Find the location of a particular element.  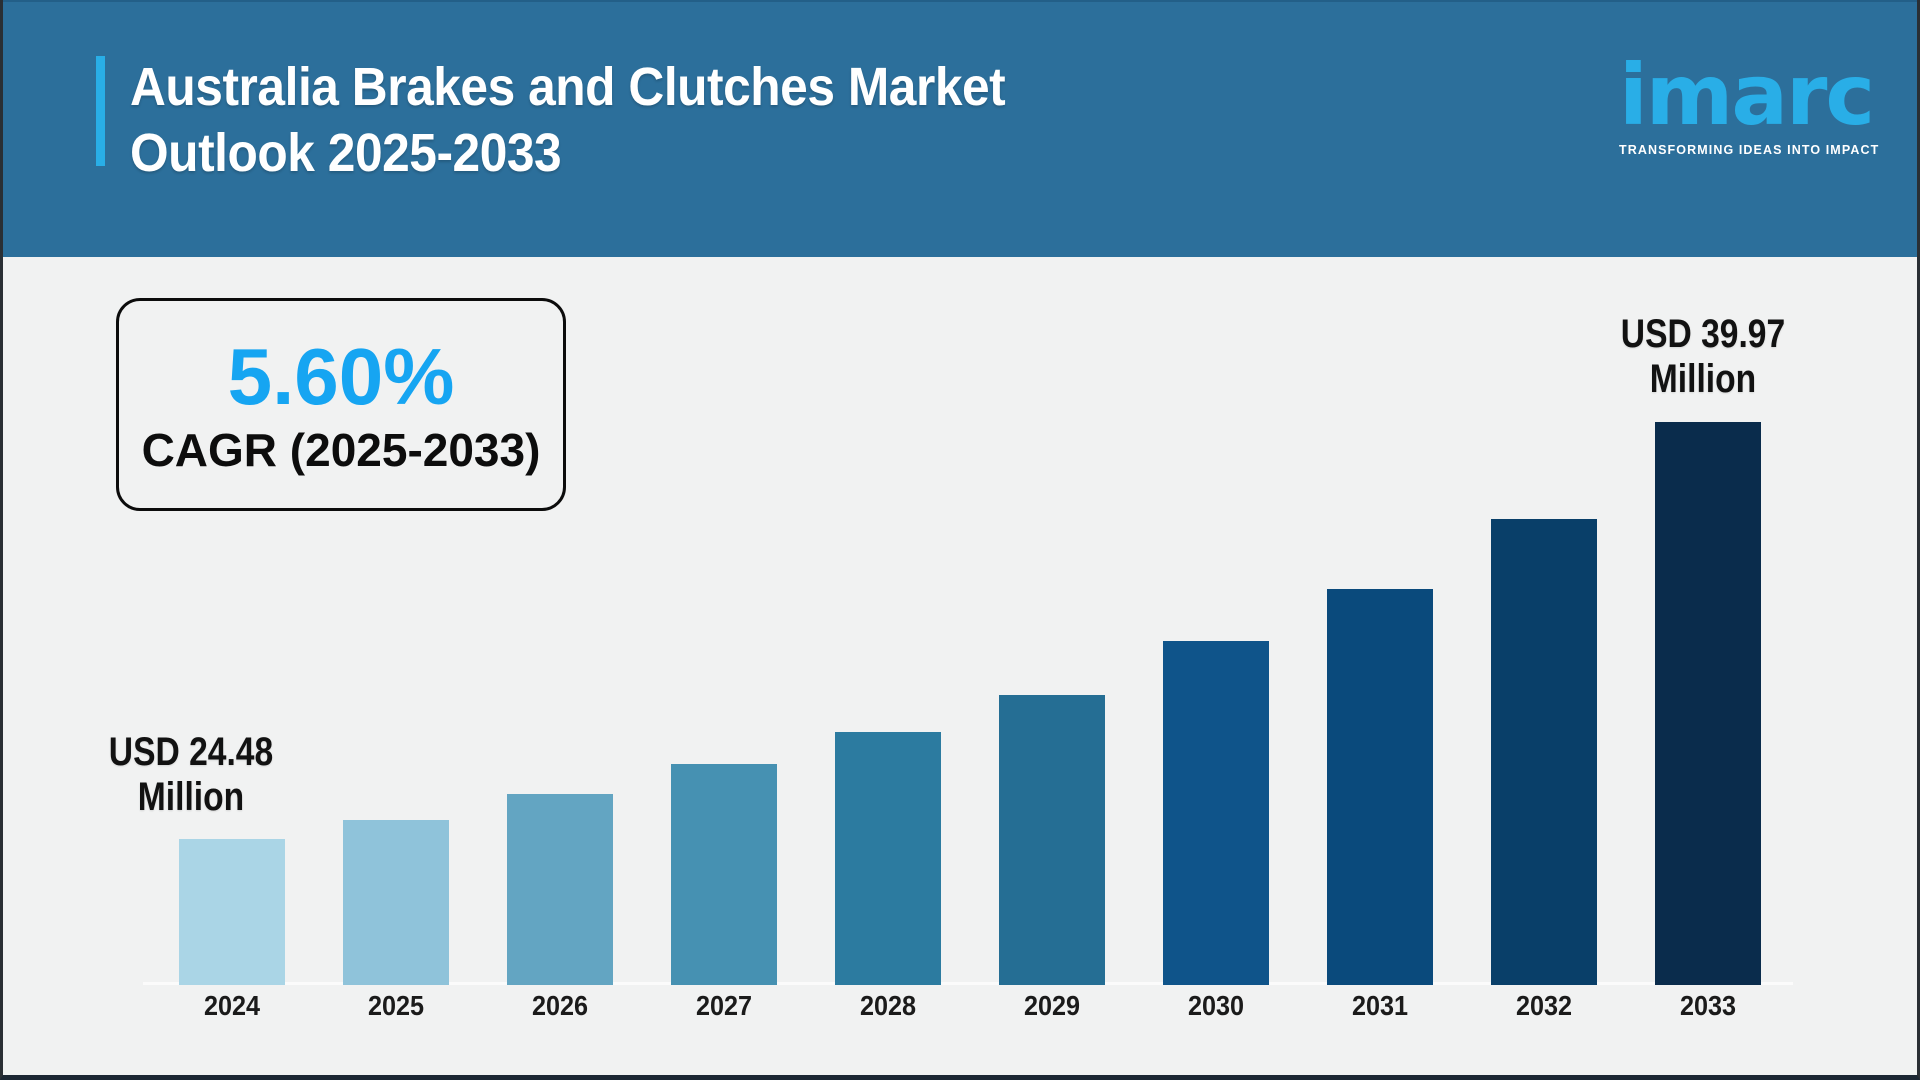

value-label-2024: USD 24.48 Million is located at coordinates (191, 775).